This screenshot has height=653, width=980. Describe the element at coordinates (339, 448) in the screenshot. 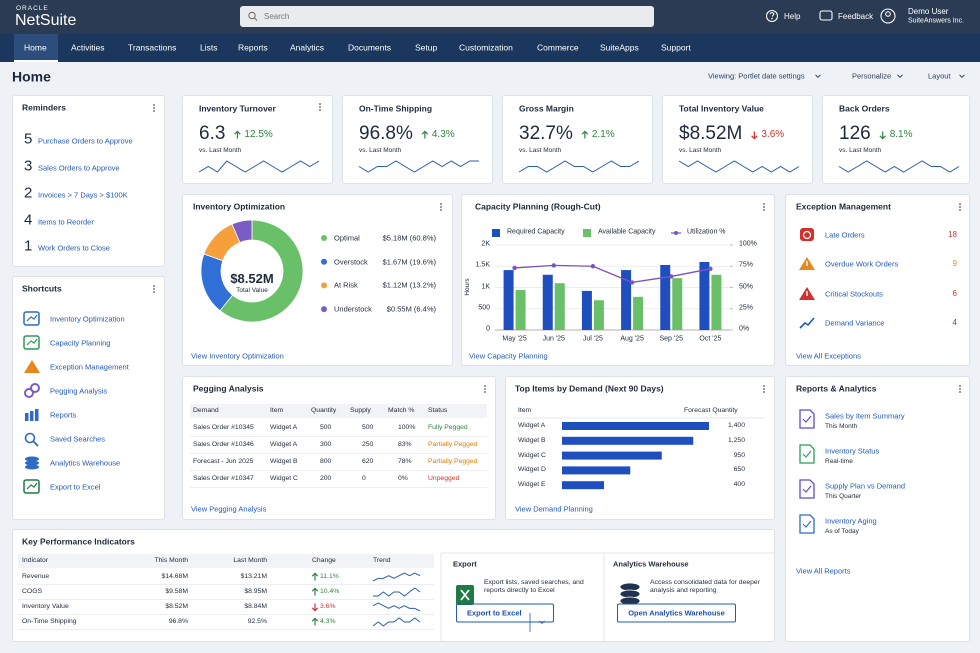

I see `pegging-card` at that location.